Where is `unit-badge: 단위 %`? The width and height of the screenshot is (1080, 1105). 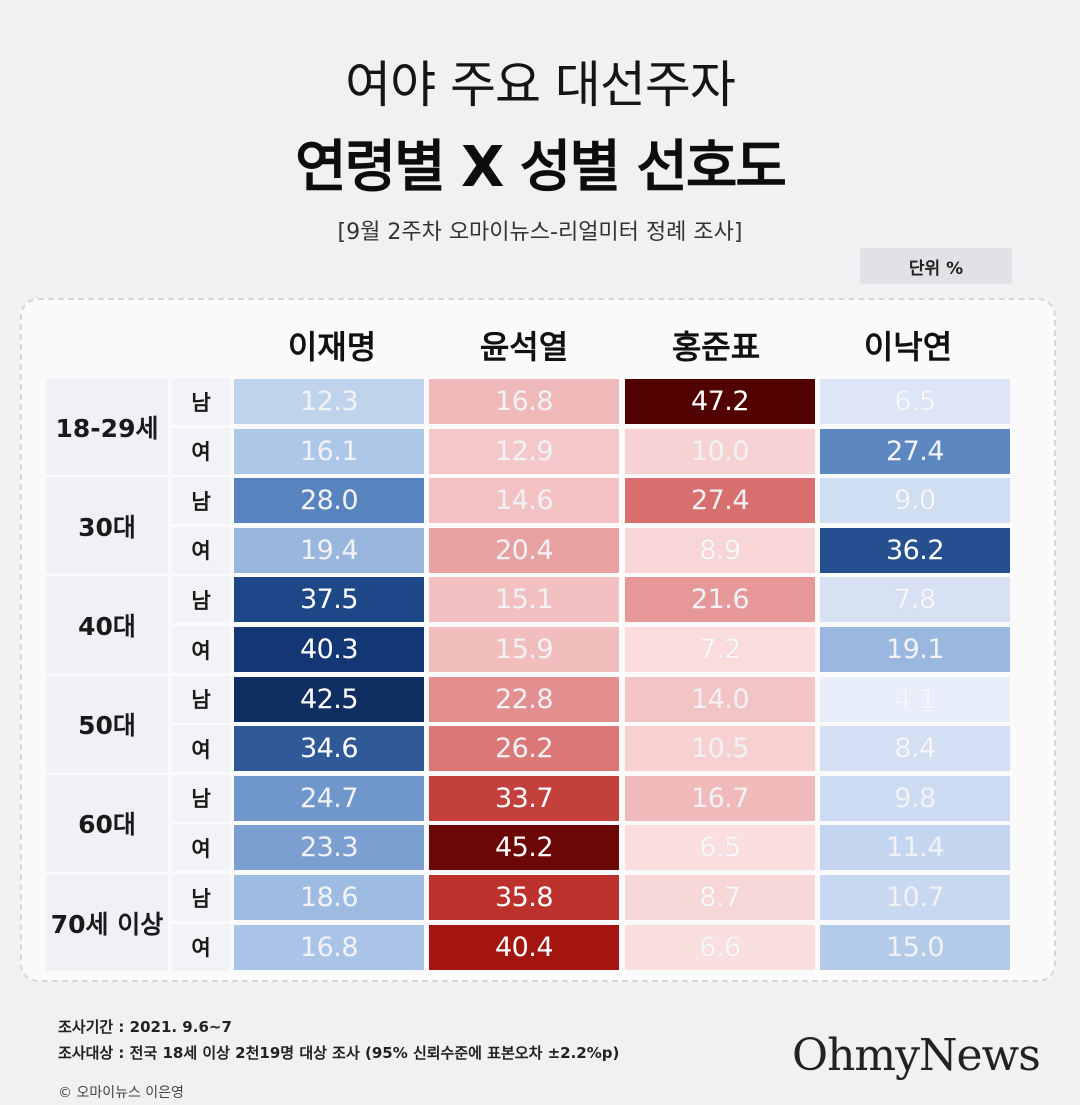 unit-badge: 단위 % is located at coordinates (936, 266).